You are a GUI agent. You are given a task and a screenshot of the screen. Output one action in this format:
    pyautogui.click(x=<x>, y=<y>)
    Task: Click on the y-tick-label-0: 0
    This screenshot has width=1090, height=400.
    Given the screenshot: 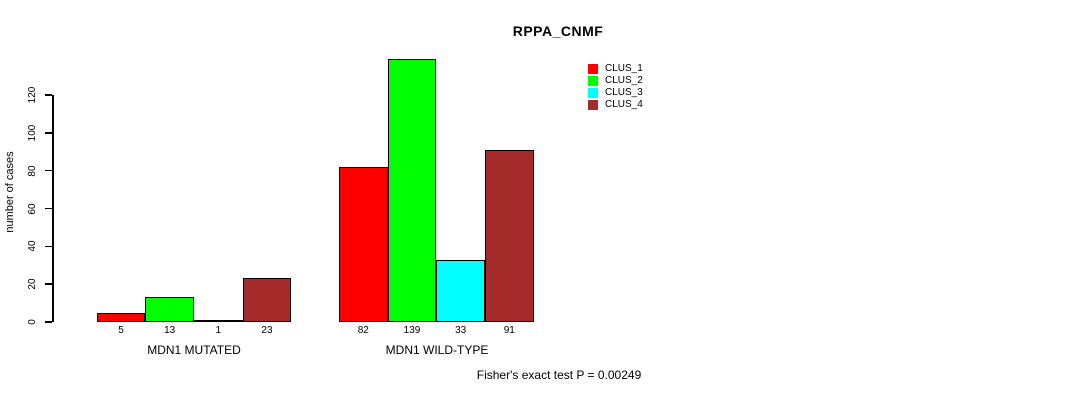 What is the action you would take?
    pyautogui.click(x=32, y=322)
    